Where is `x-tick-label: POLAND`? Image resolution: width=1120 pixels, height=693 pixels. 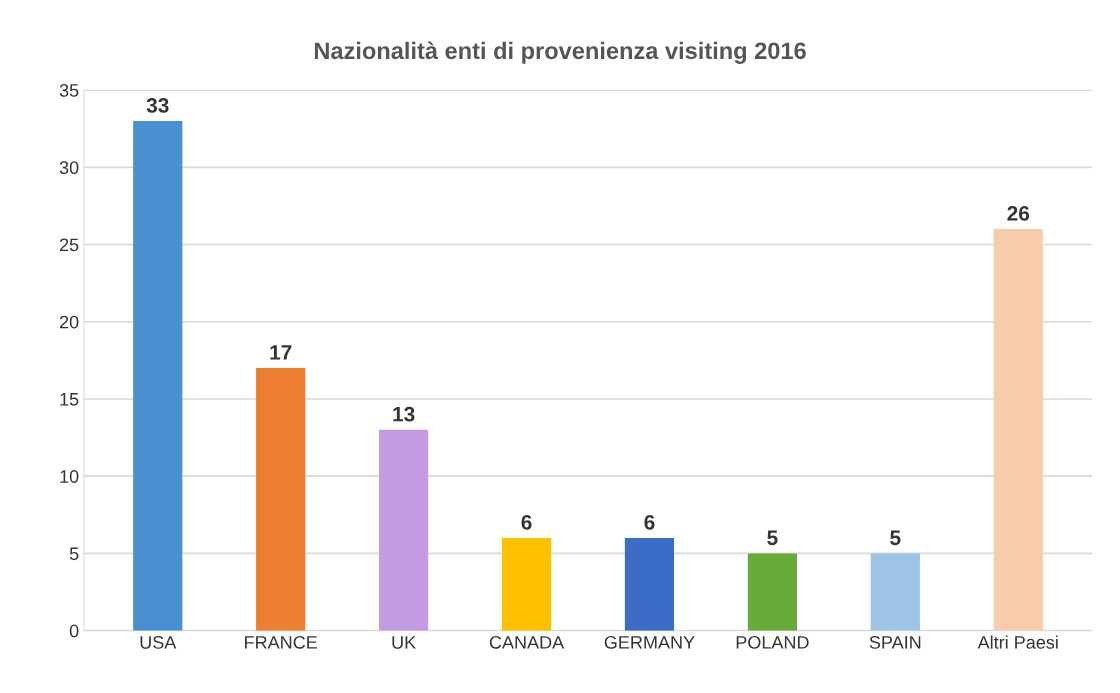
x-tick-label: POLAND is located at coordinates (772, 642).